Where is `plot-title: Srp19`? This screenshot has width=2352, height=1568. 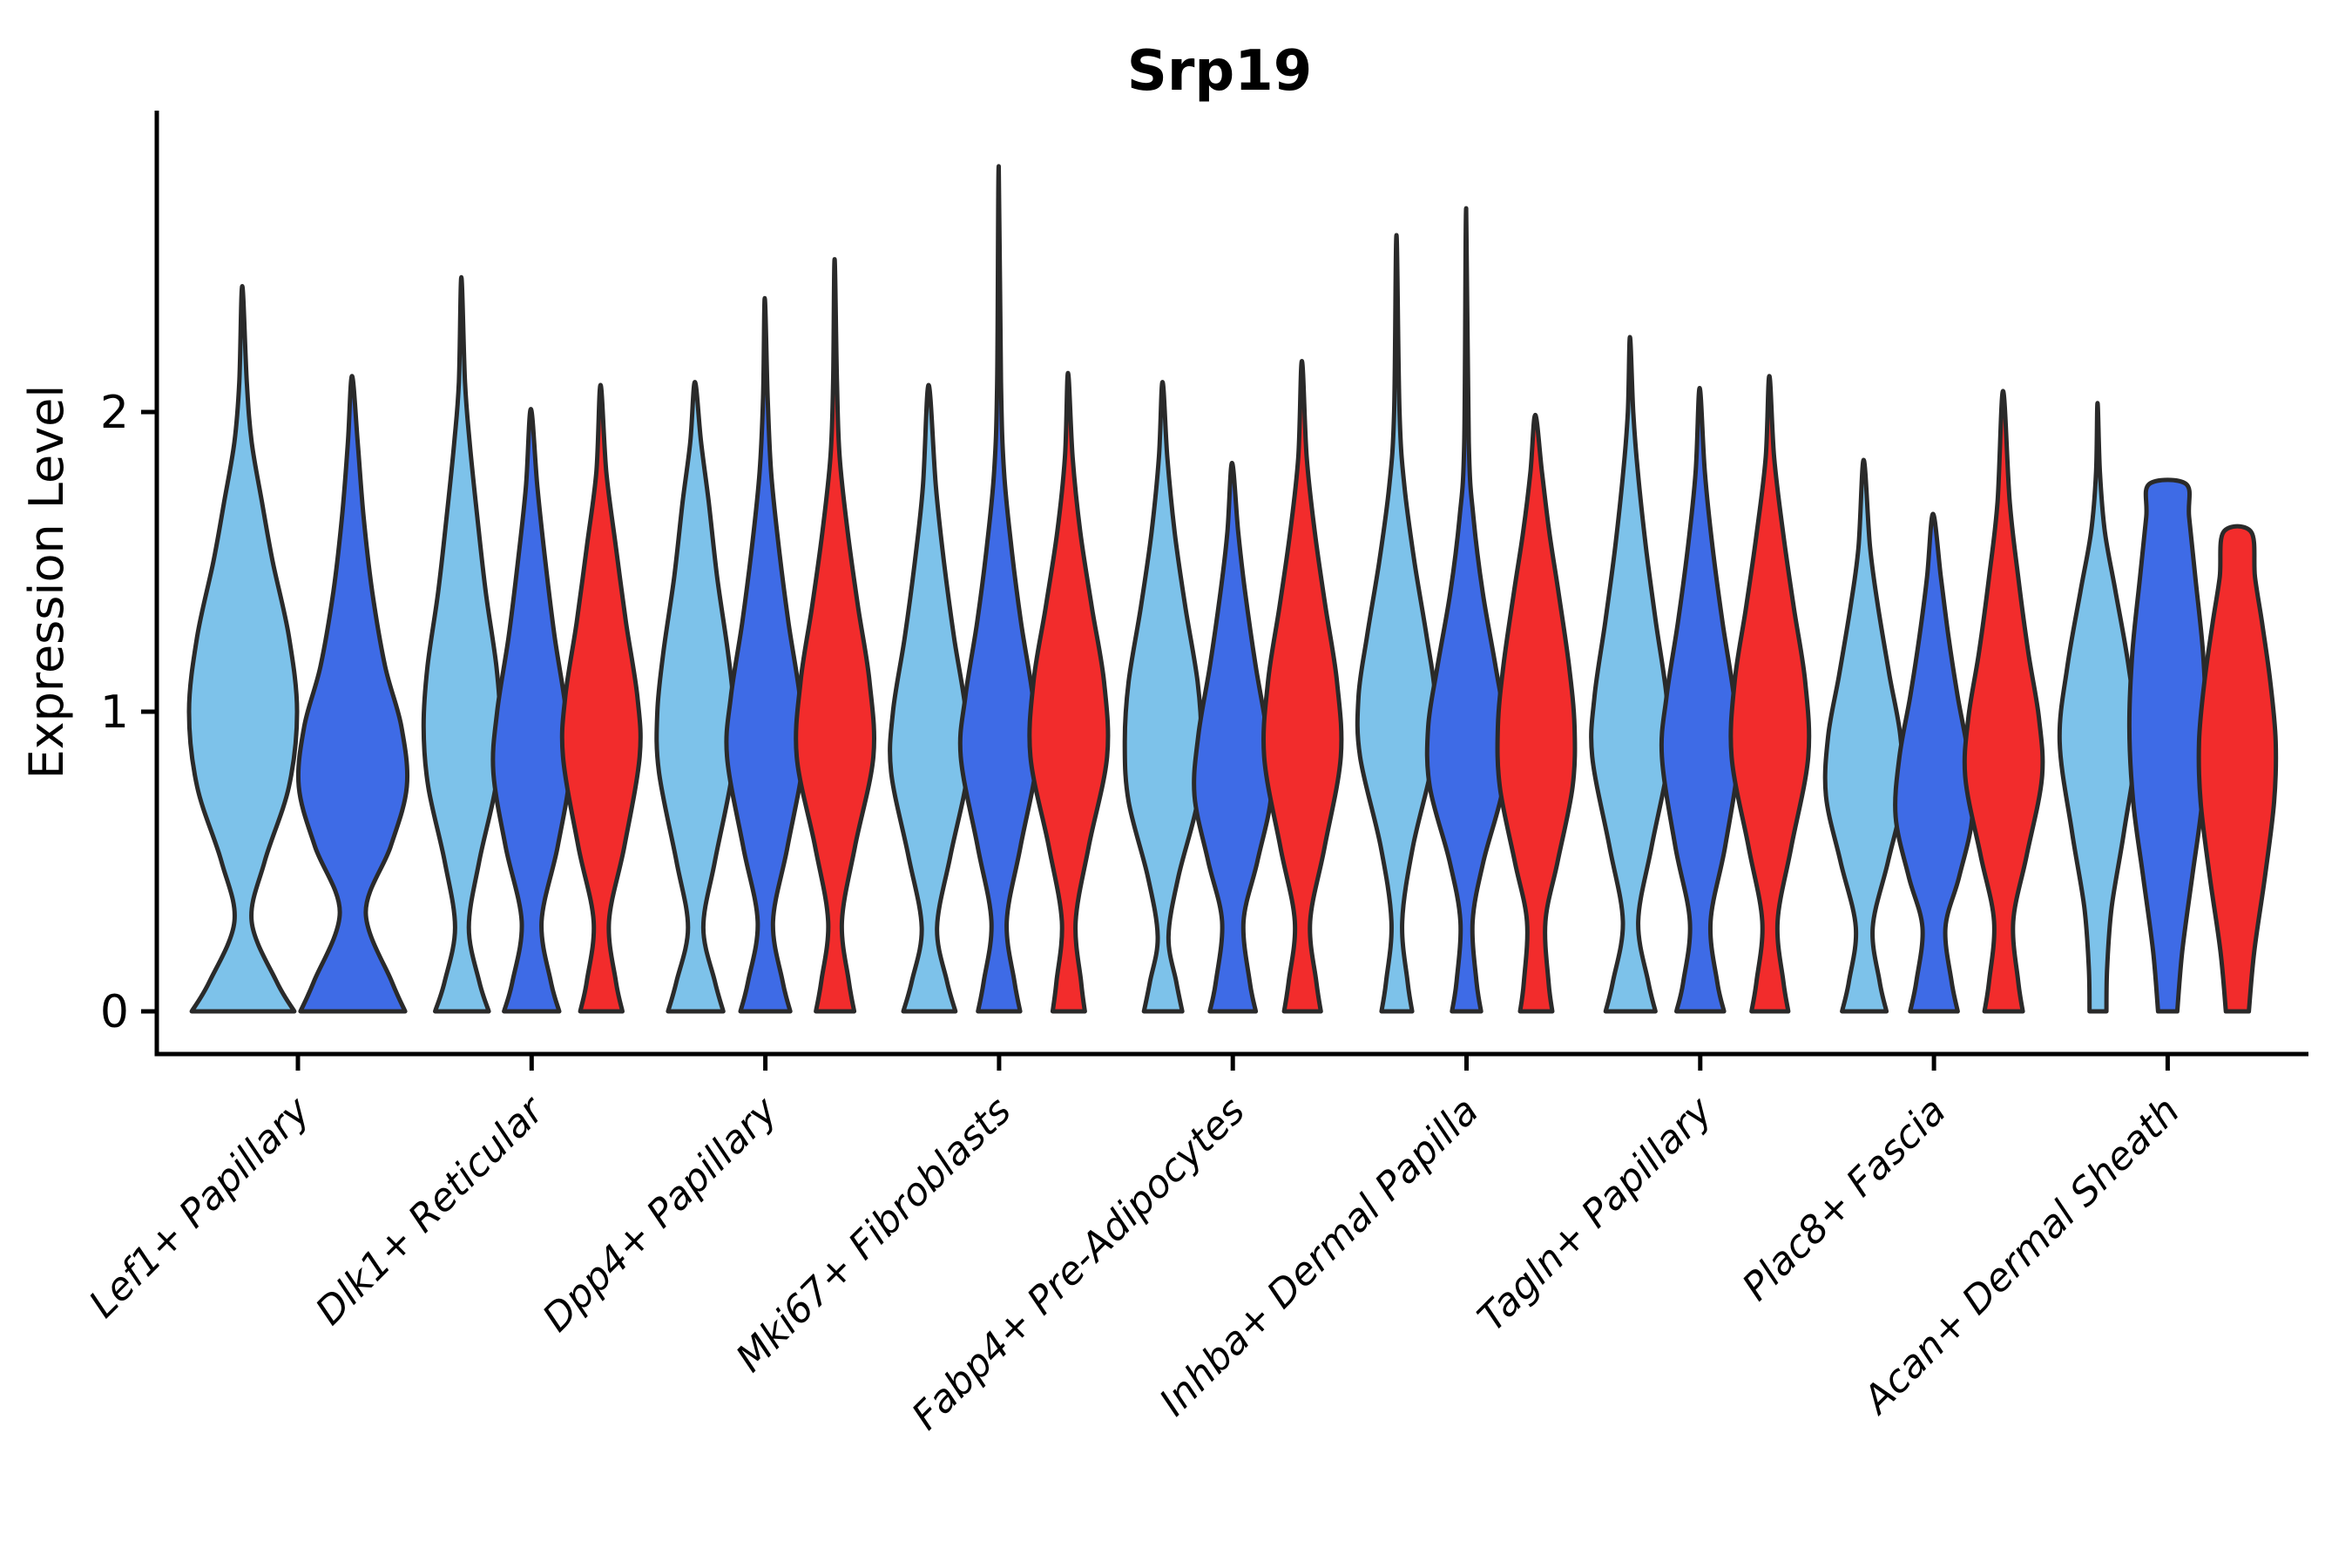 plot-title: Srp19 is located at coordinates (1220, 71).